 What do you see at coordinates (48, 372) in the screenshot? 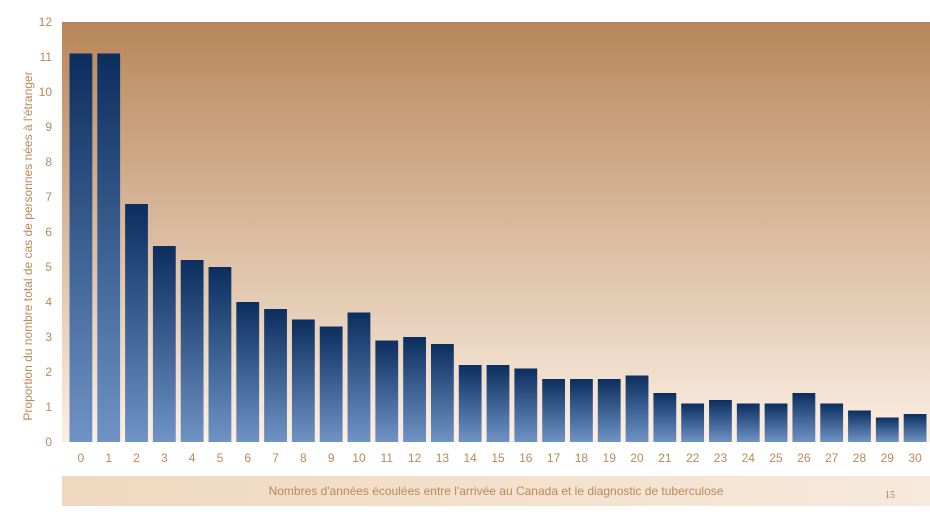
I see `y-tick-label: 2` at bounding box center [48, 372].